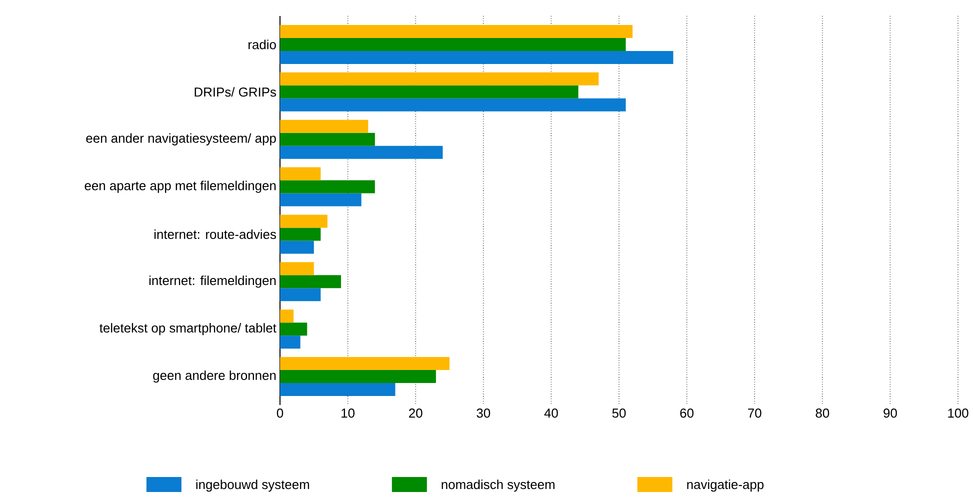 Image resolution: width=974 pixels, height=501 pixels. I want to click on x-tick-label: 30, so click(483, 413).